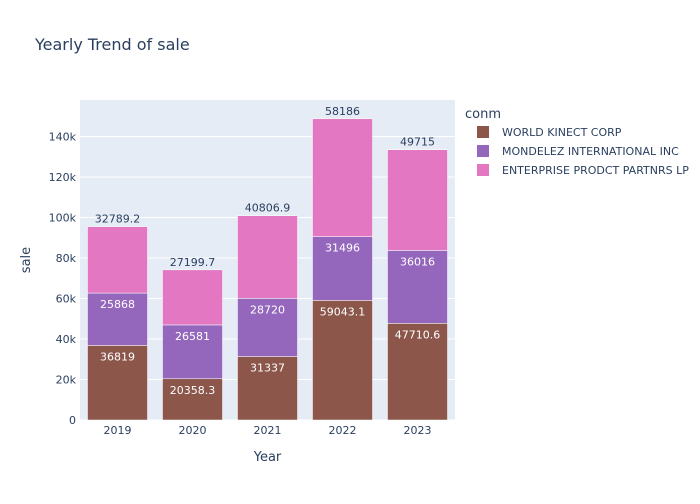  Describe the element at coordinates (112, 44) in the screenshot. I see `chart-title: Yearly Trend of sale` at that location.